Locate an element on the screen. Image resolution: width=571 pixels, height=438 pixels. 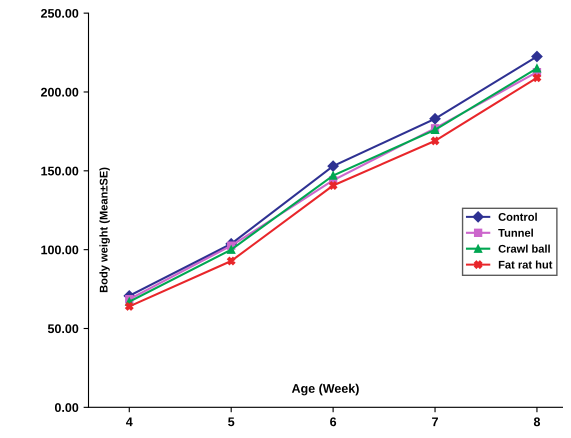
x-tick-label: 5 is located at coordinates (231, 422).